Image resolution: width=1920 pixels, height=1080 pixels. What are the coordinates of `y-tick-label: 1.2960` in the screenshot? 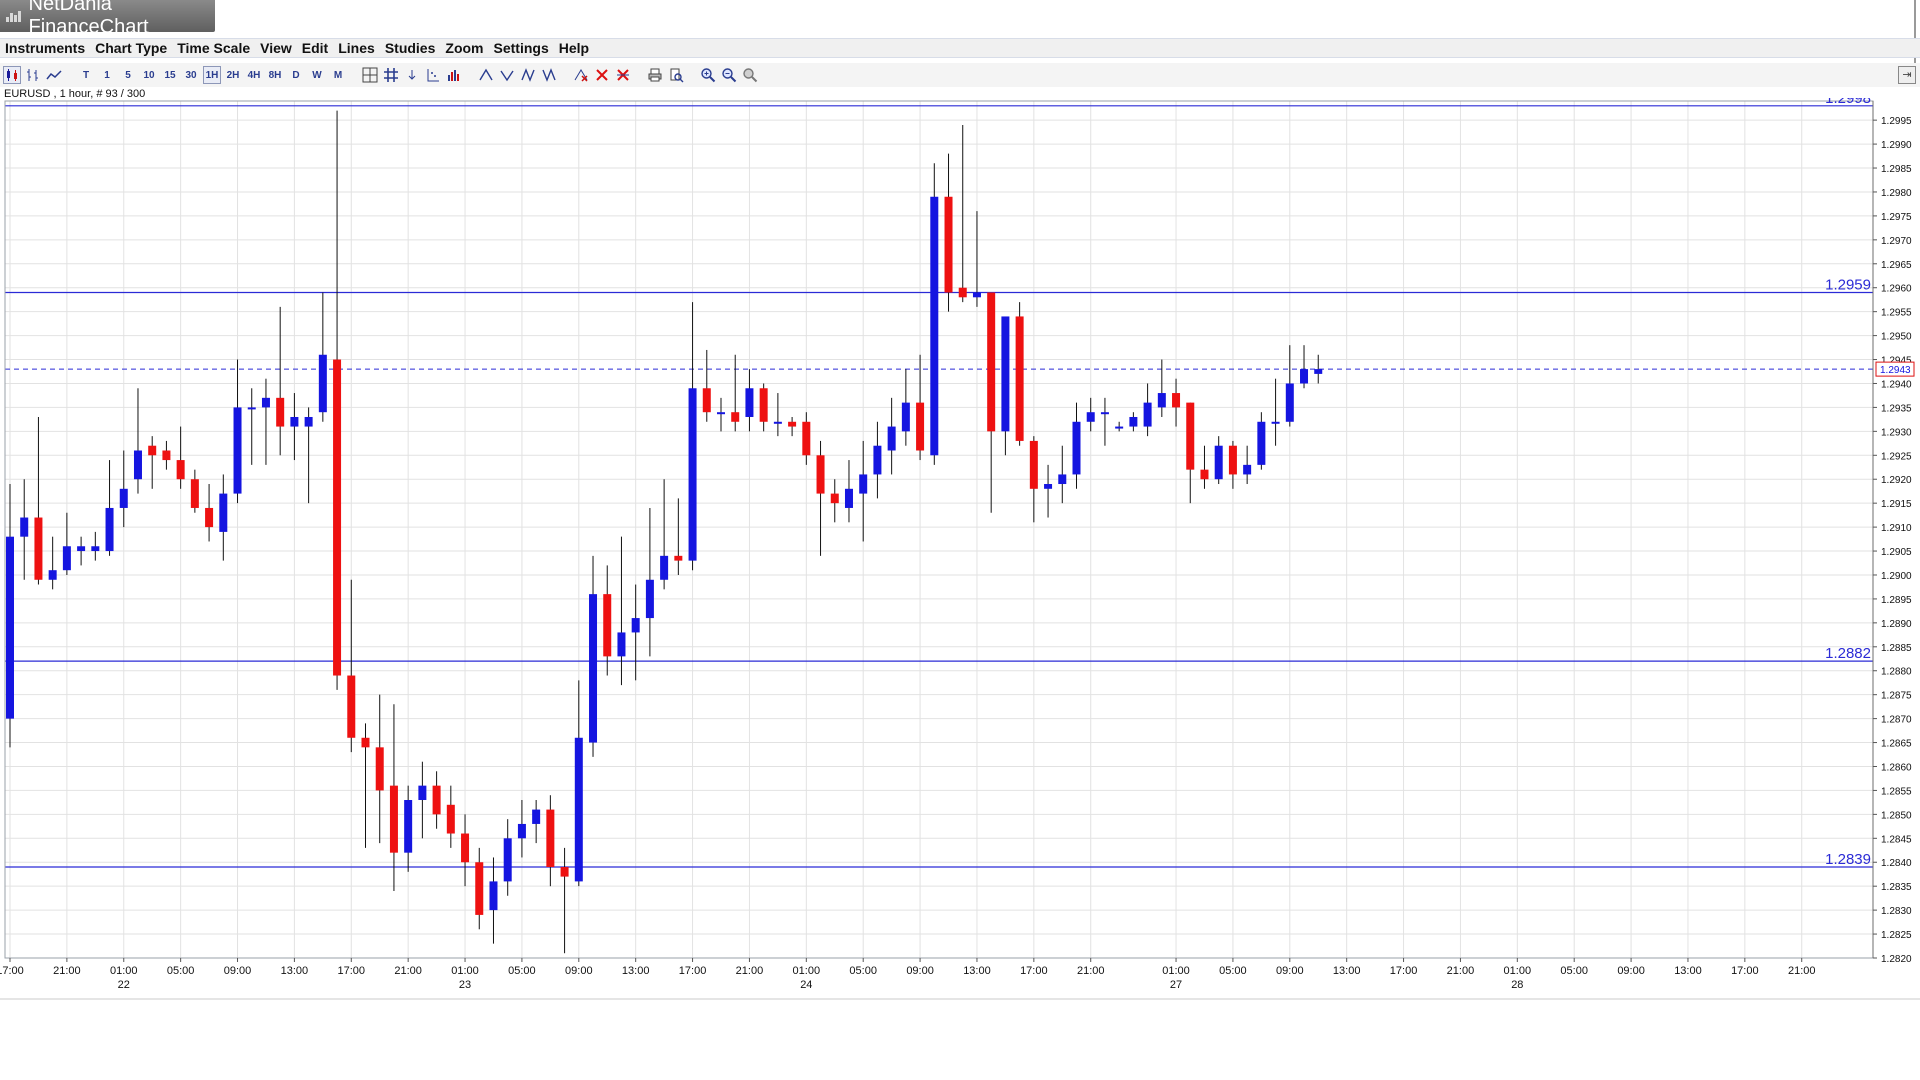 It's located at (1896, 289).